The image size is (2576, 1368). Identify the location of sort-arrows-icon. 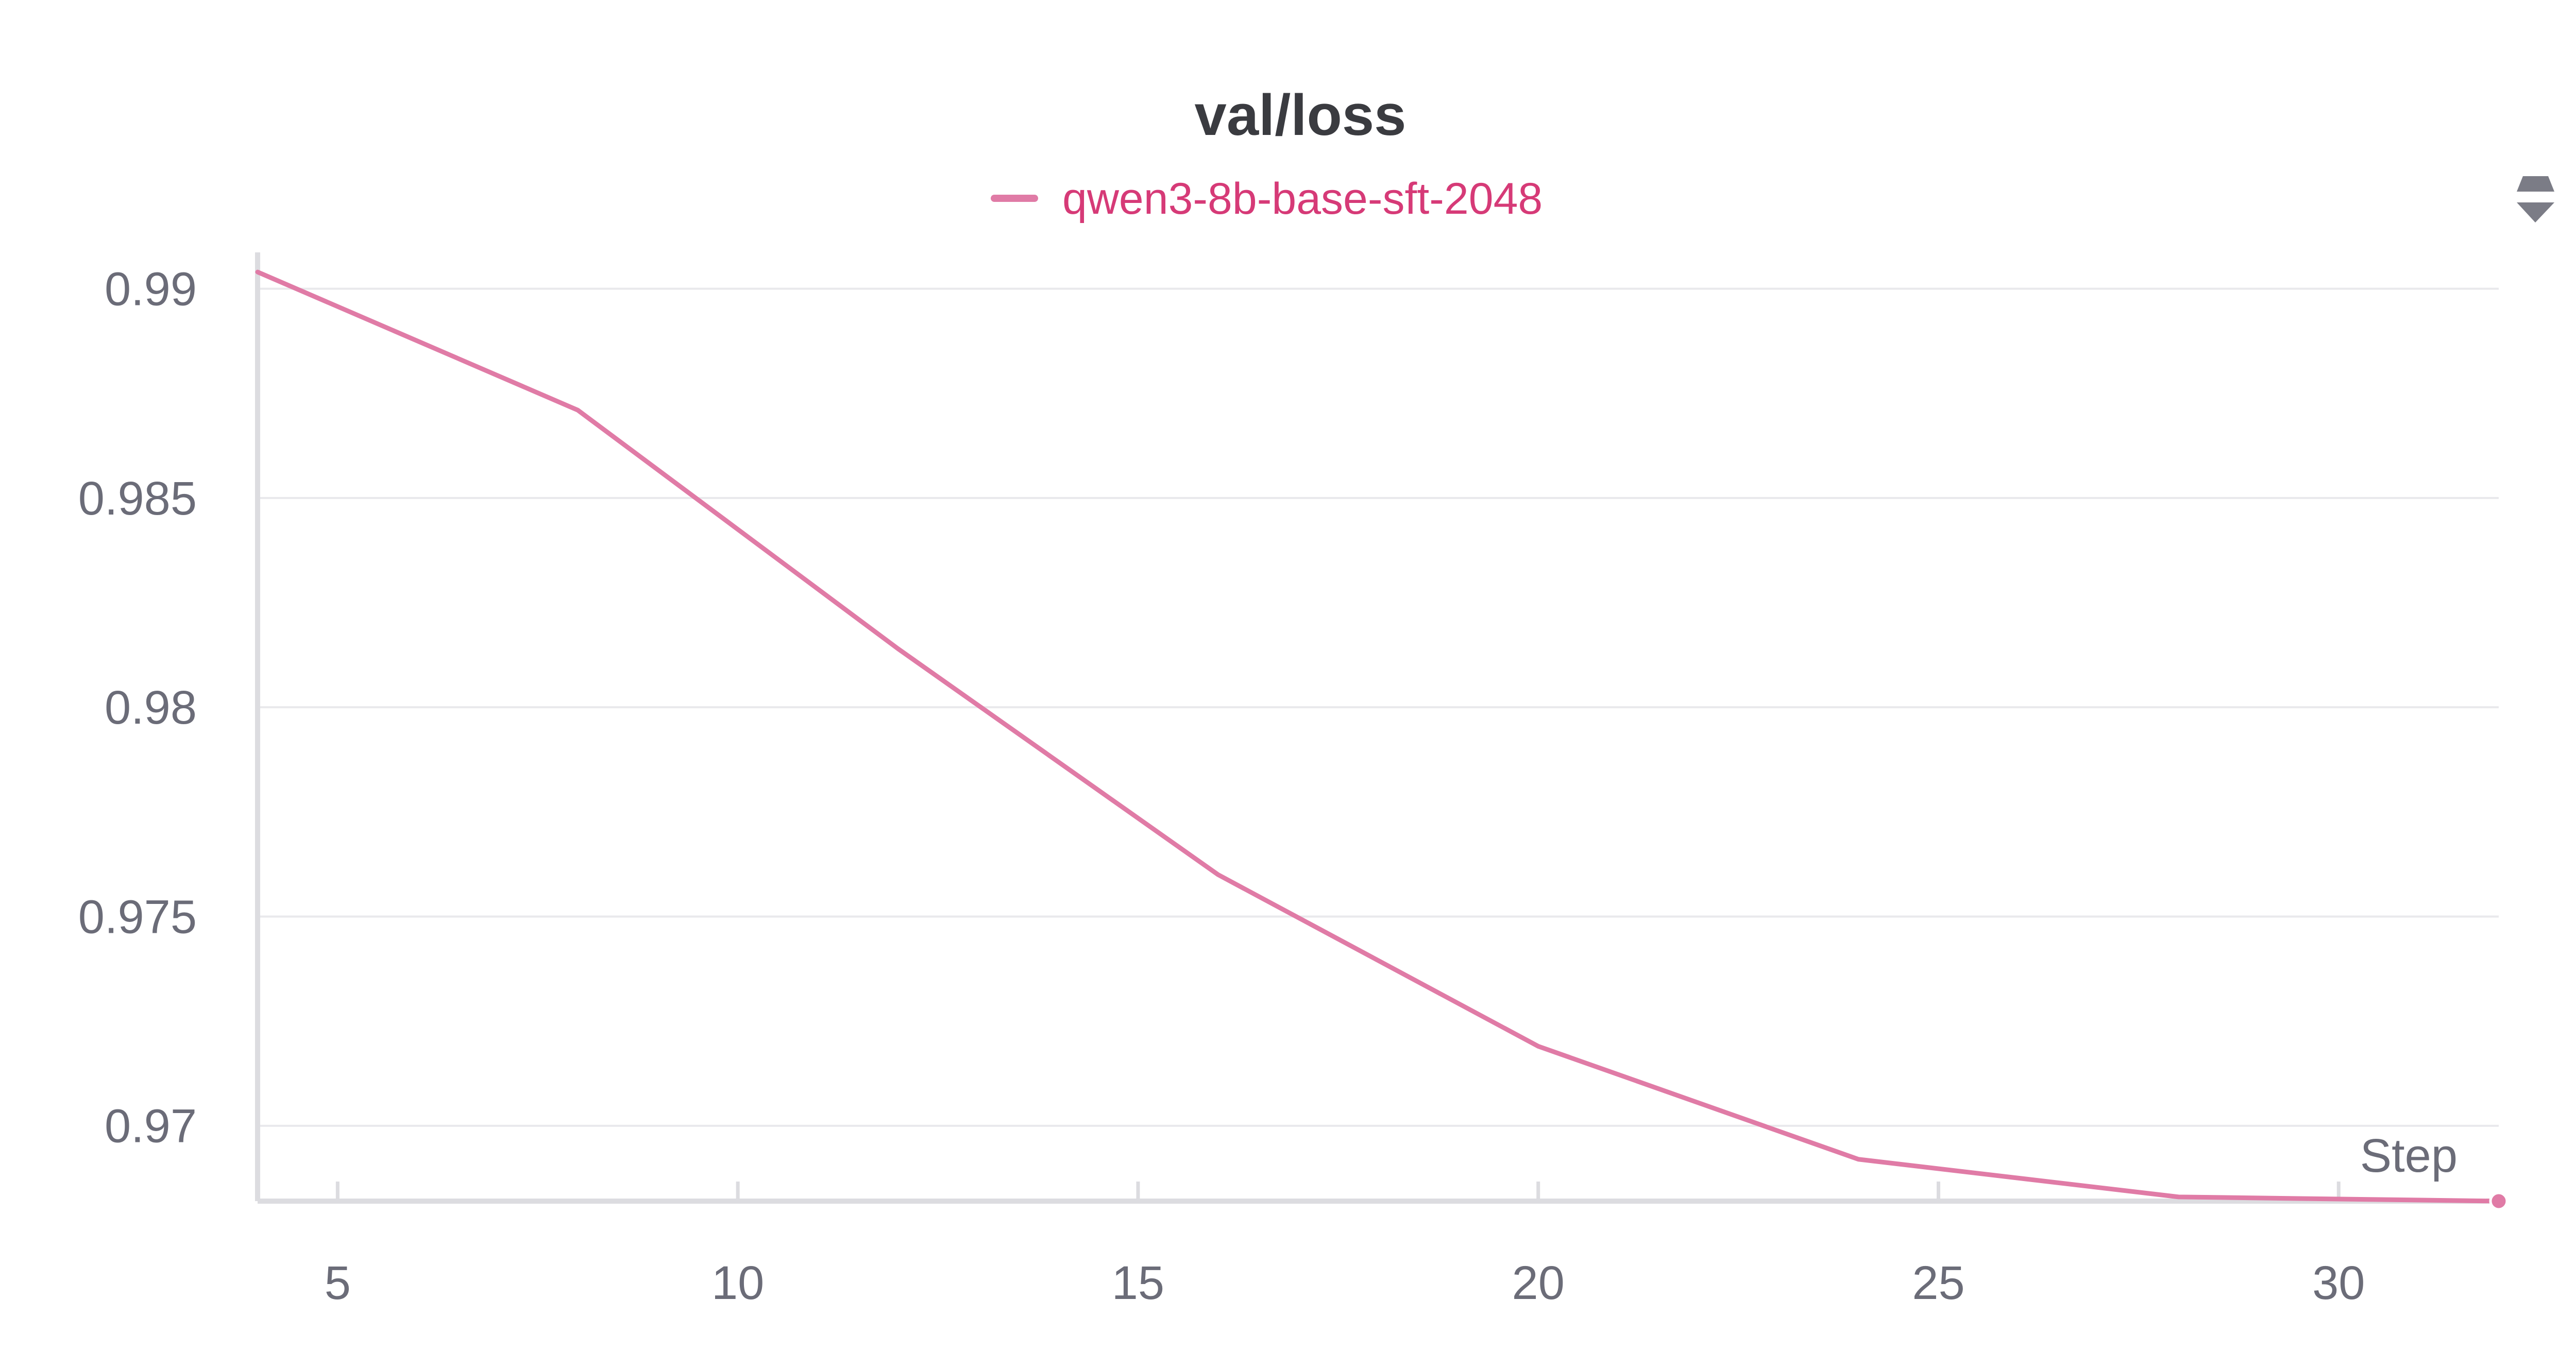
(2535, 199).